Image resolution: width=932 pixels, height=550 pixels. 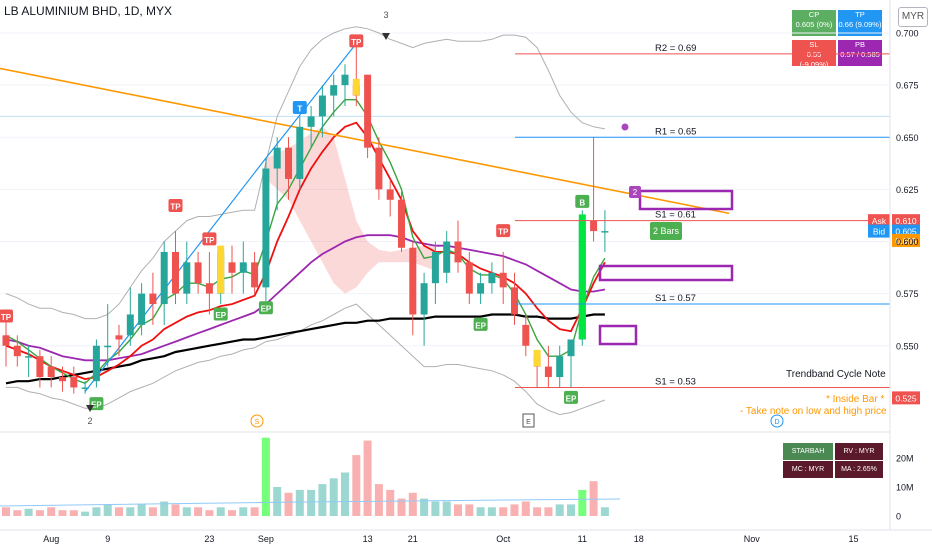 What do you see at coordinates (906, 398) in the screenshot?
I see `price-tag-value: 0.525` at bounding box center [906, 398].